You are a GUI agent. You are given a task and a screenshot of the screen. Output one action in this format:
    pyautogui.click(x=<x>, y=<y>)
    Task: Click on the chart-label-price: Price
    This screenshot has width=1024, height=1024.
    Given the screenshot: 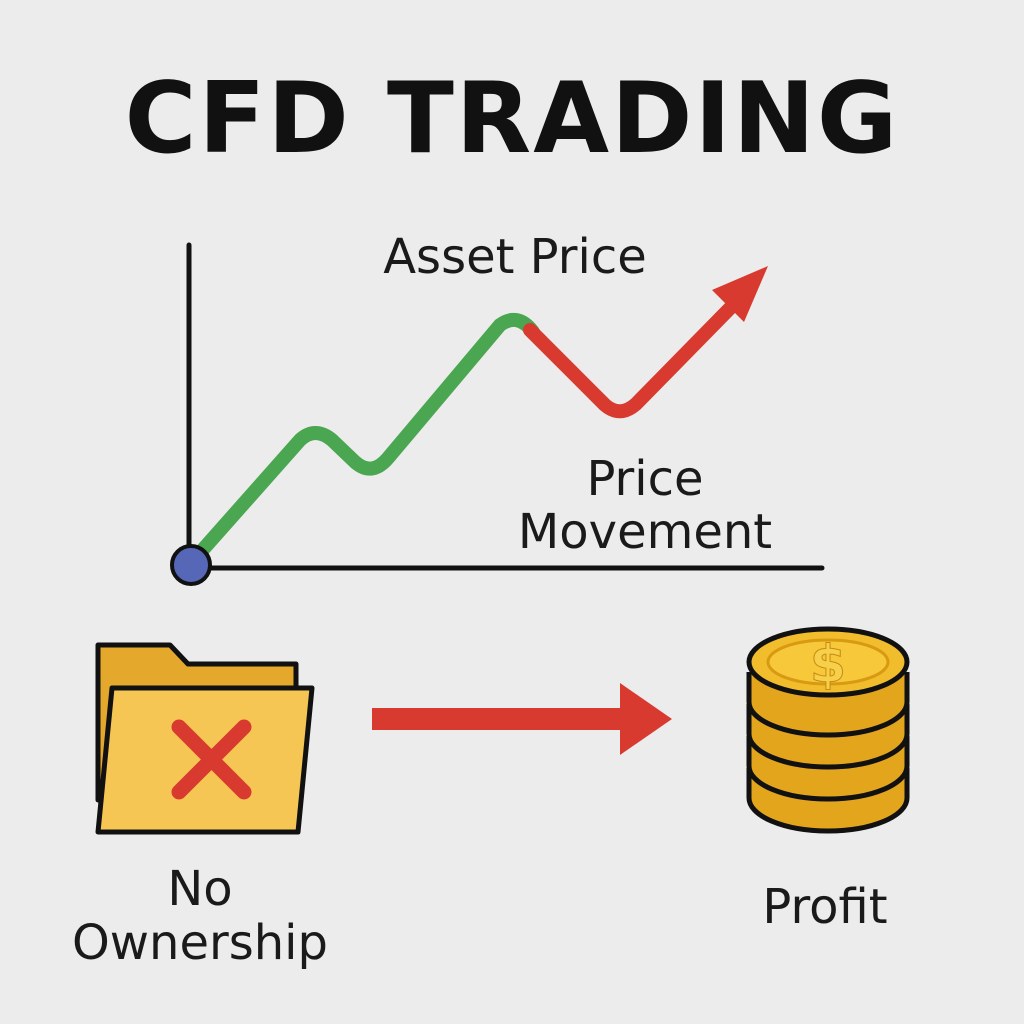 What is the action you would take?
    pyautogui.click(x=645, y=479)
    